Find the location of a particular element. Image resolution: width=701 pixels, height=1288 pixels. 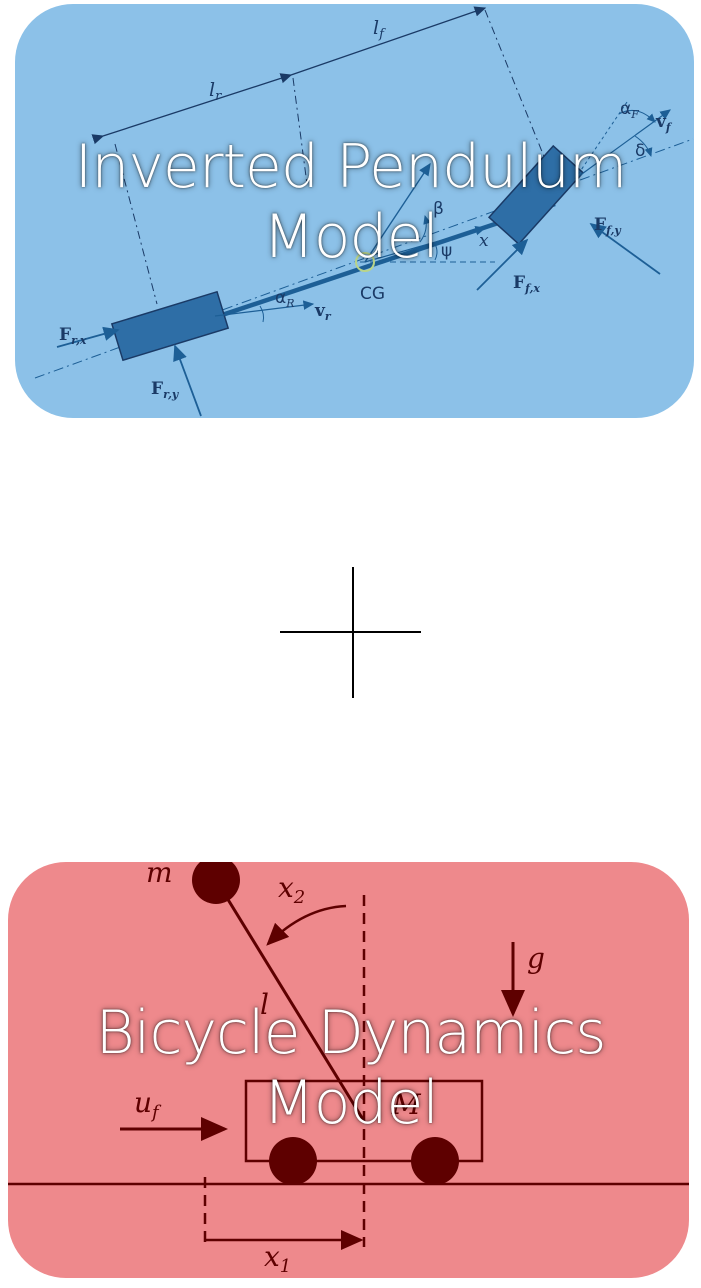

cart-mass-M-label: M is located at coordinates (406, 1104).